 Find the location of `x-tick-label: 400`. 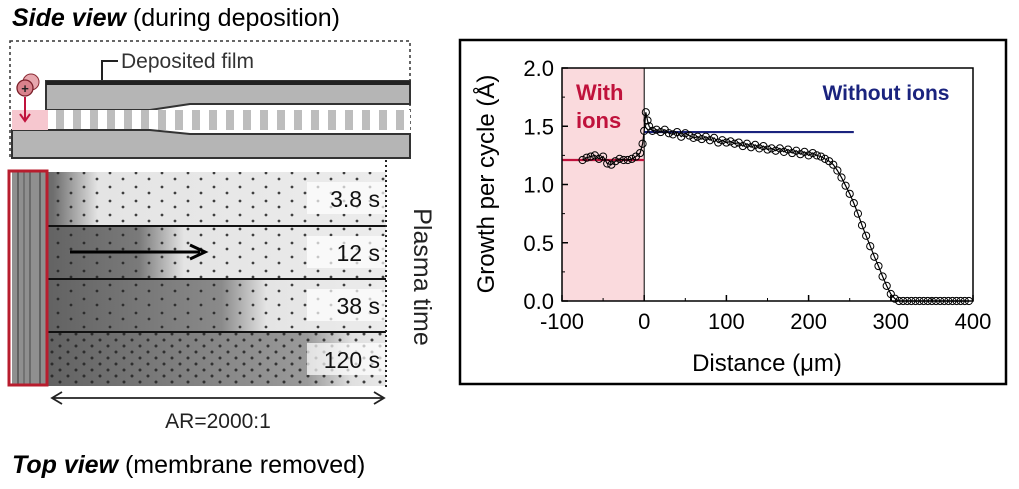

x-tick-label: 400 is located at coordinates (973, 321).